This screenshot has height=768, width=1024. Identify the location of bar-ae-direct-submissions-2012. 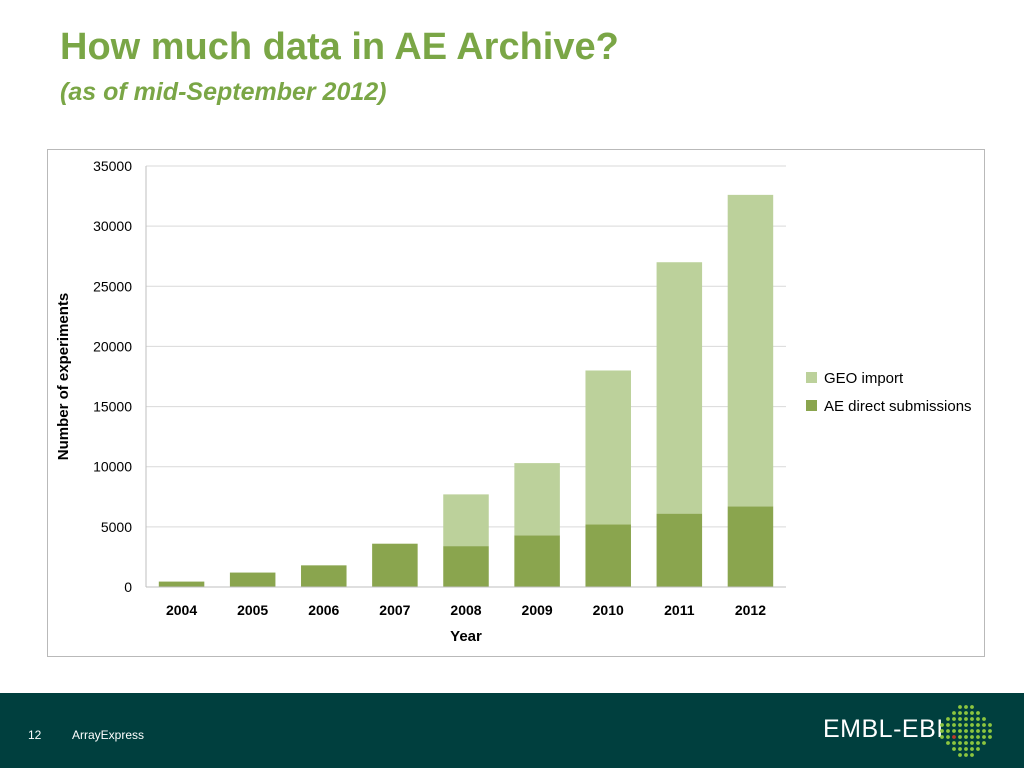
(750, 546).